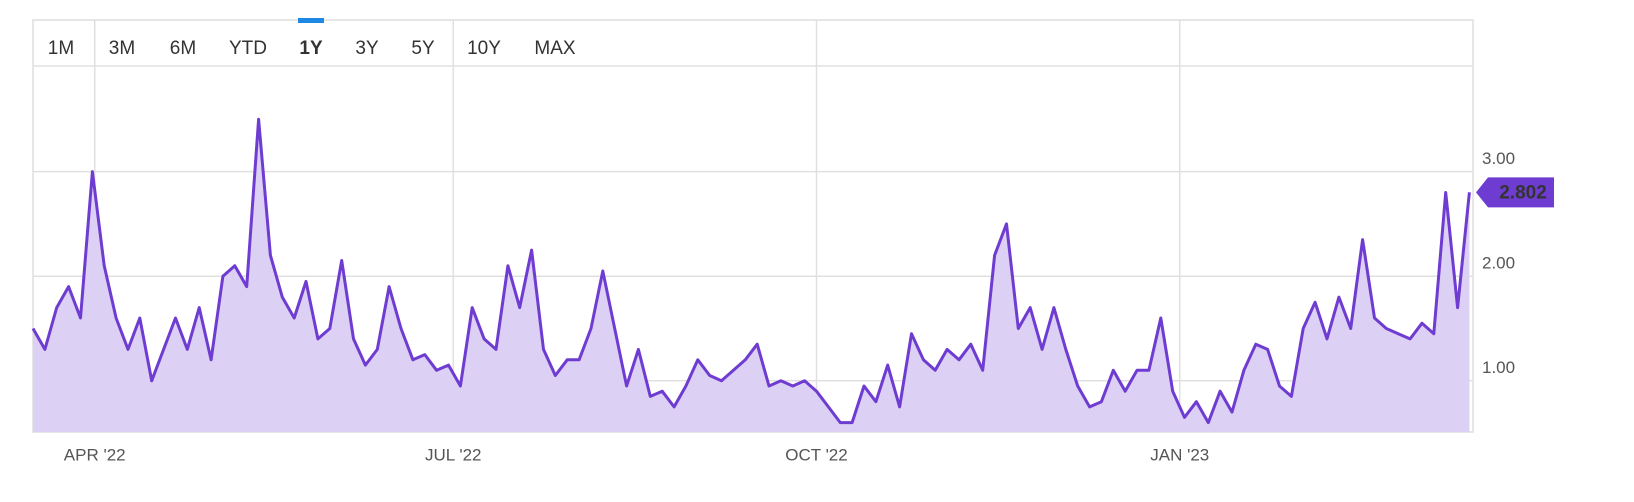  What do you see at coordinates (122, 48) in the screenshot?
I see `range-button: 3M` at bounding box center [122, 48].